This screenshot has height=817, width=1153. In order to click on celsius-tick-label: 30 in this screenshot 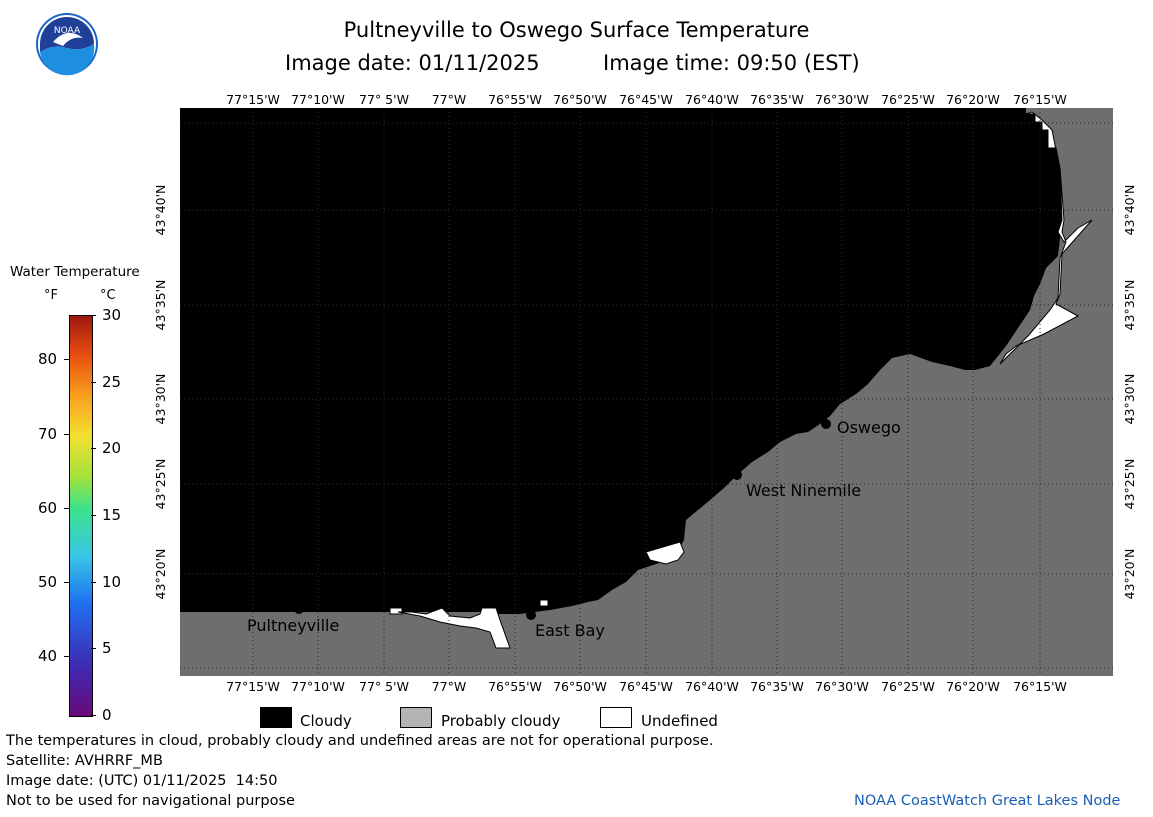, I will do `click(112, 315)`.